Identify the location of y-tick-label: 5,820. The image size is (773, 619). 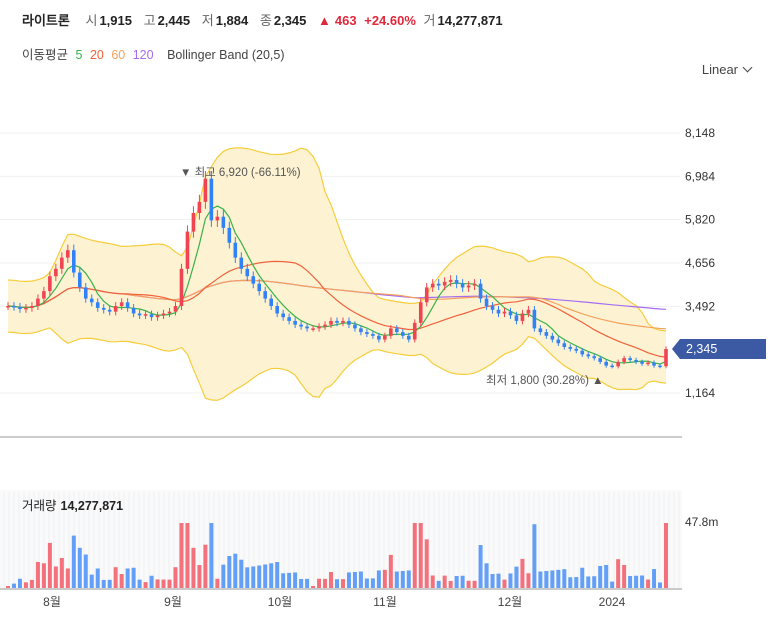
(700, 220).